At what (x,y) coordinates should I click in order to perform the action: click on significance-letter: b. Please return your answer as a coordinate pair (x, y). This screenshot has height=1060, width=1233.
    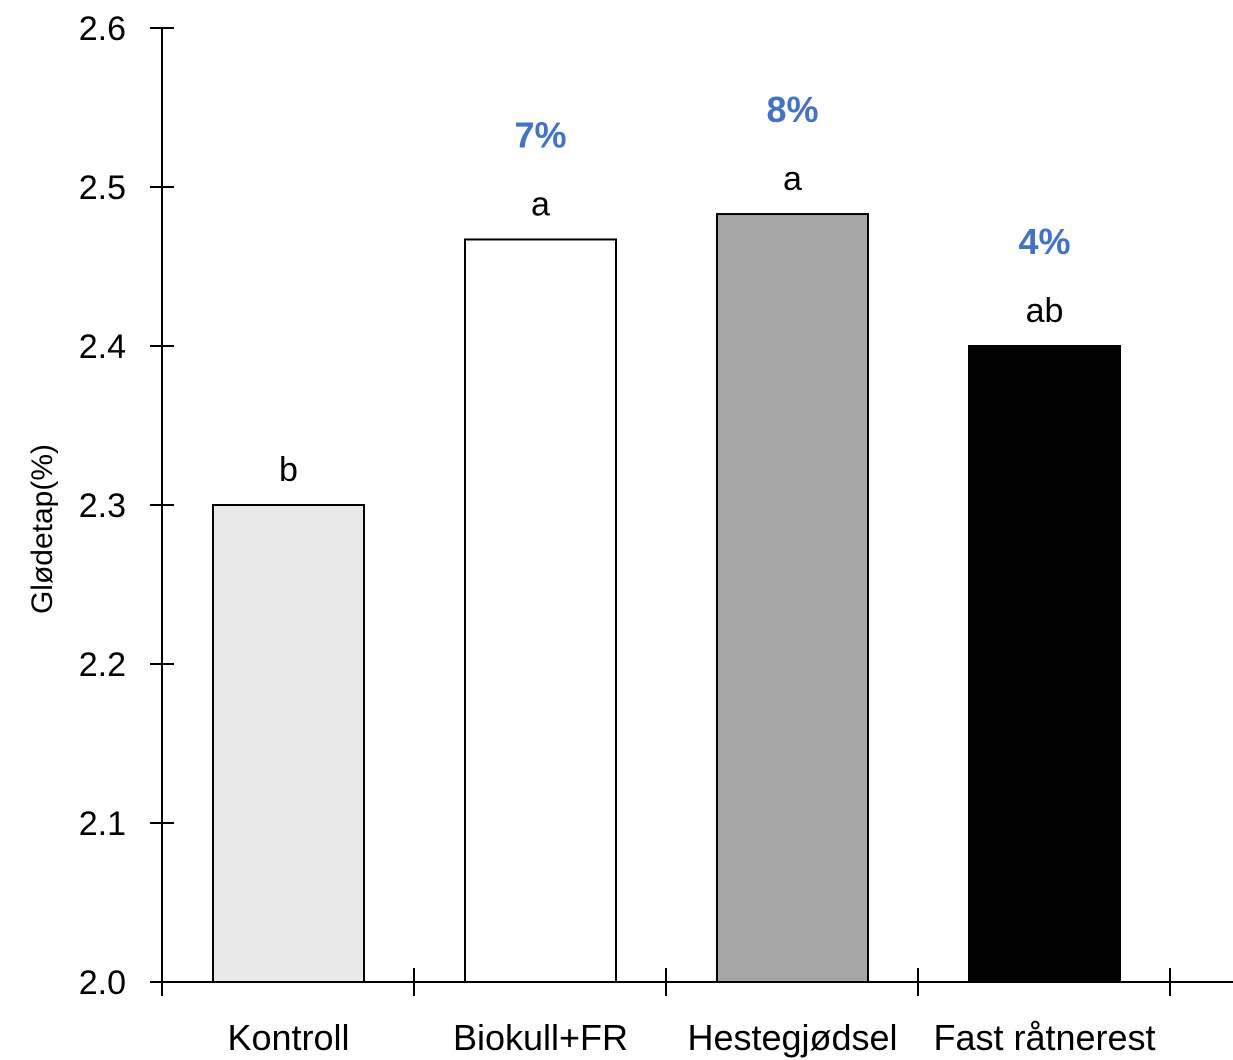
    Looking at the image, I should click on (288, 470).